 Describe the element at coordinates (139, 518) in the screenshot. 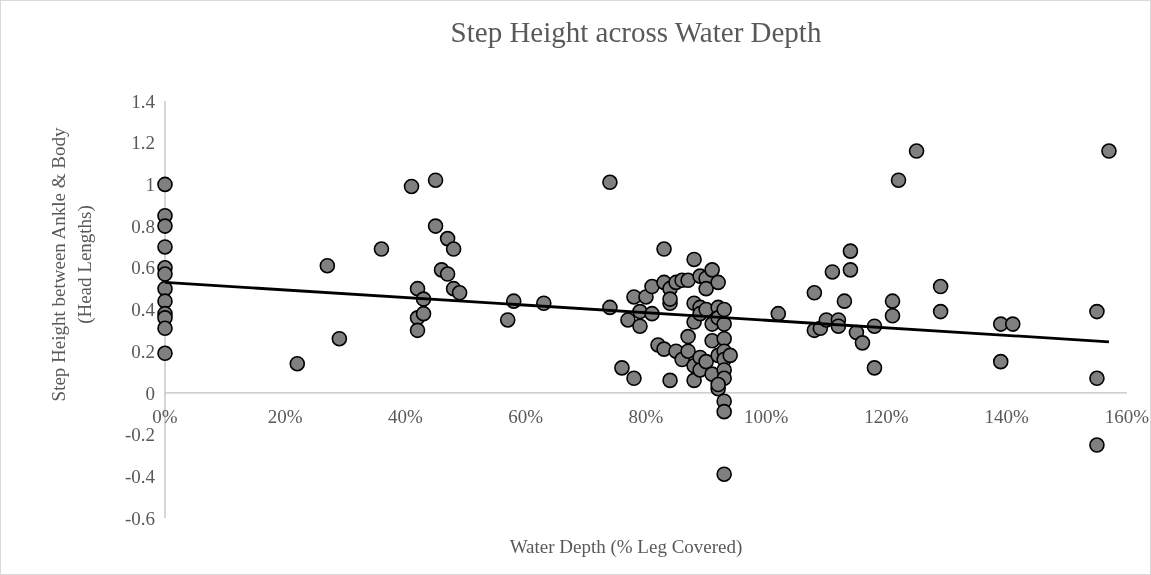

I see `y-tick-label: -0.6` at that location.